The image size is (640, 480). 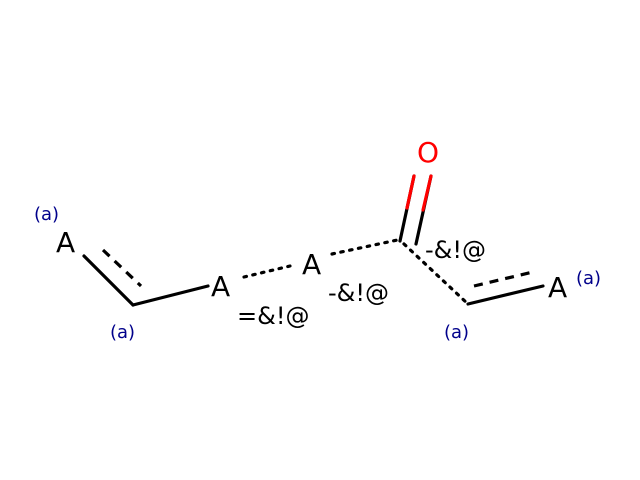 I want to click on bond-a2-a3, so click(x=267, y=271).